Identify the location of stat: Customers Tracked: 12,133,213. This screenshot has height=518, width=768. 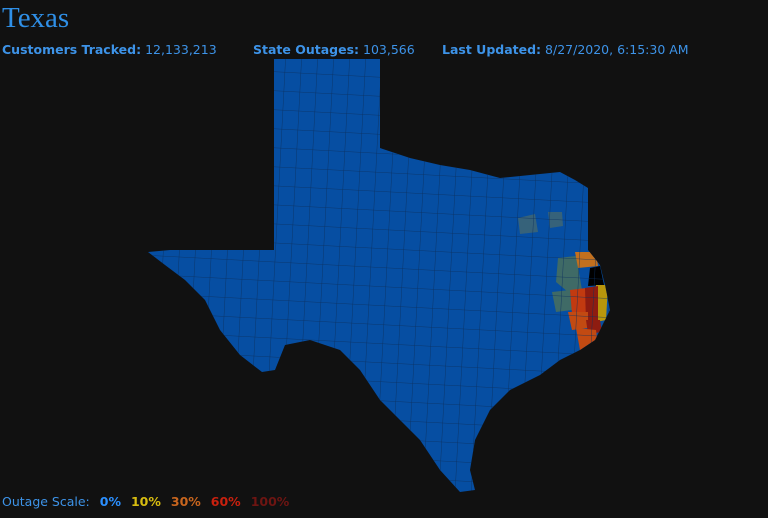
(109, 49).